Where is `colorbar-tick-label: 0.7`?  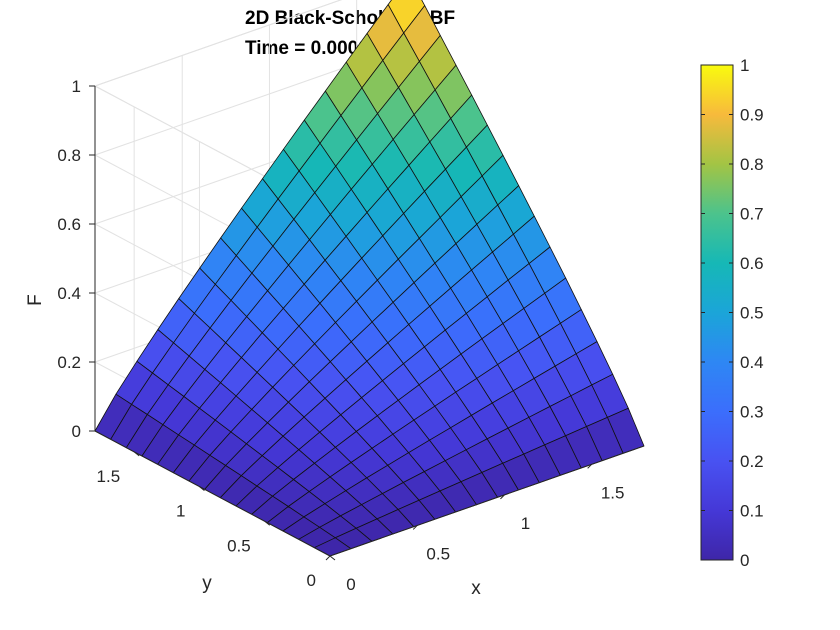 colorbar-tick-label: 0.7 is located at coordinates (752, 214).